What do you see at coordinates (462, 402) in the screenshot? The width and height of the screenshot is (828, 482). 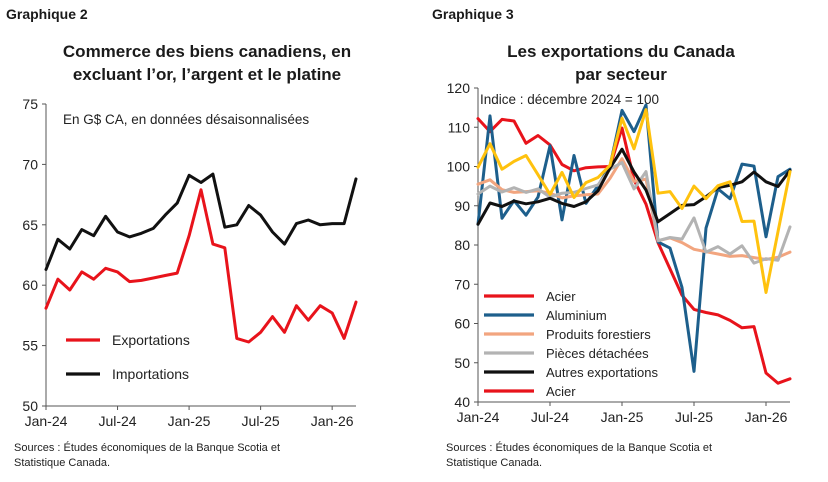 I see `y-tick-label: 40` at bounding box center [462, 402].